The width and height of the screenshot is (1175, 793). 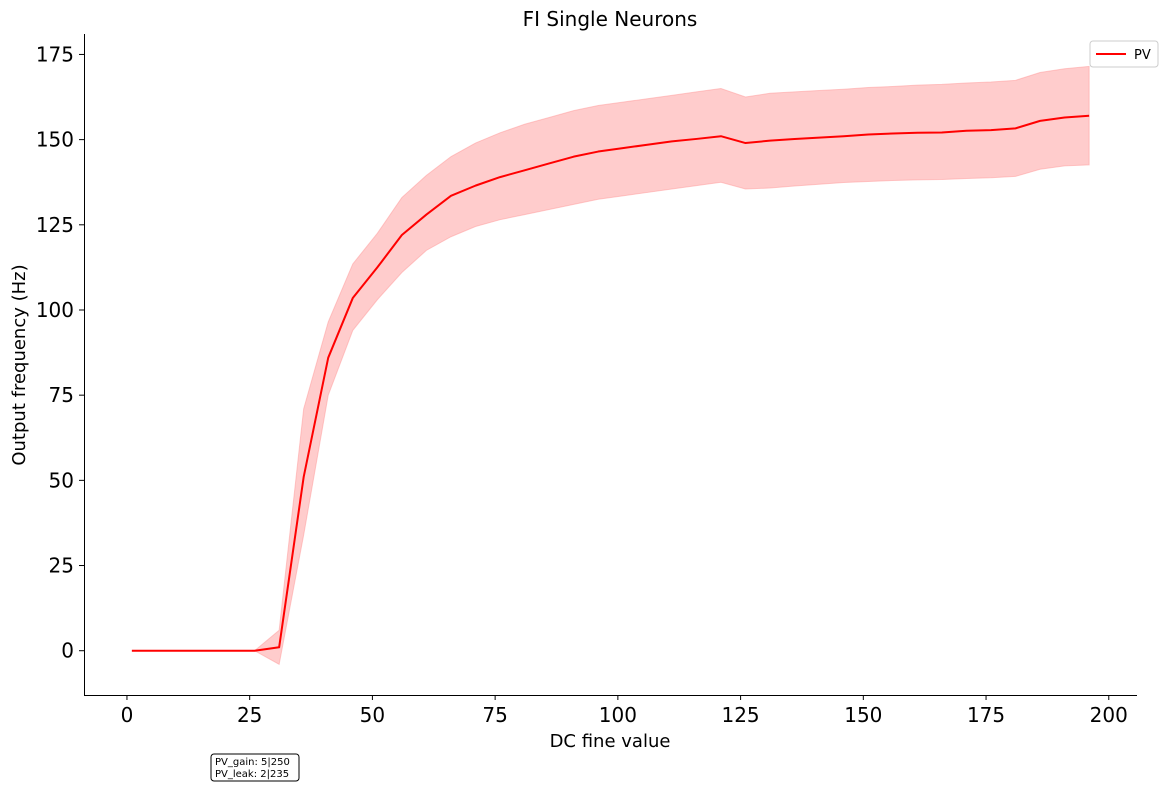 What do you see at coordinates (19, 364) in the screenshot?
I see `y-axis-label: Output frequency (Hz)` at bounding box center [19, 364].